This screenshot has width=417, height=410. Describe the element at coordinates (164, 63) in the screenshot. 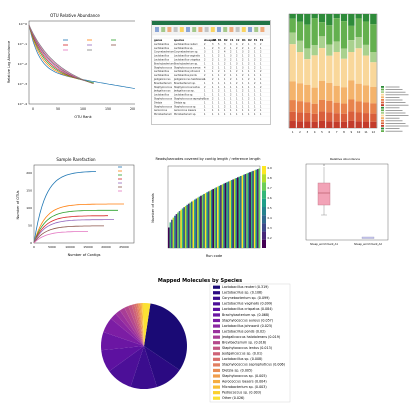

I see `sheet-cell: Brachybacterium` at that location.